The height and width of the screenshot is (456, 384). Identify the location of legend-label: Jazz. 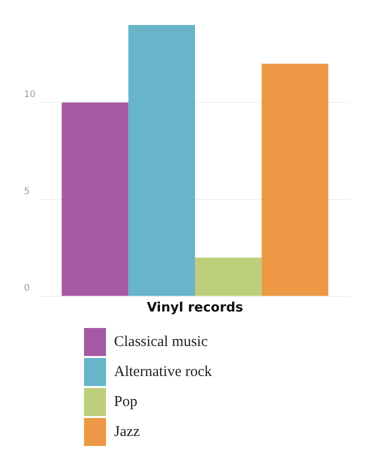
(127, 432).